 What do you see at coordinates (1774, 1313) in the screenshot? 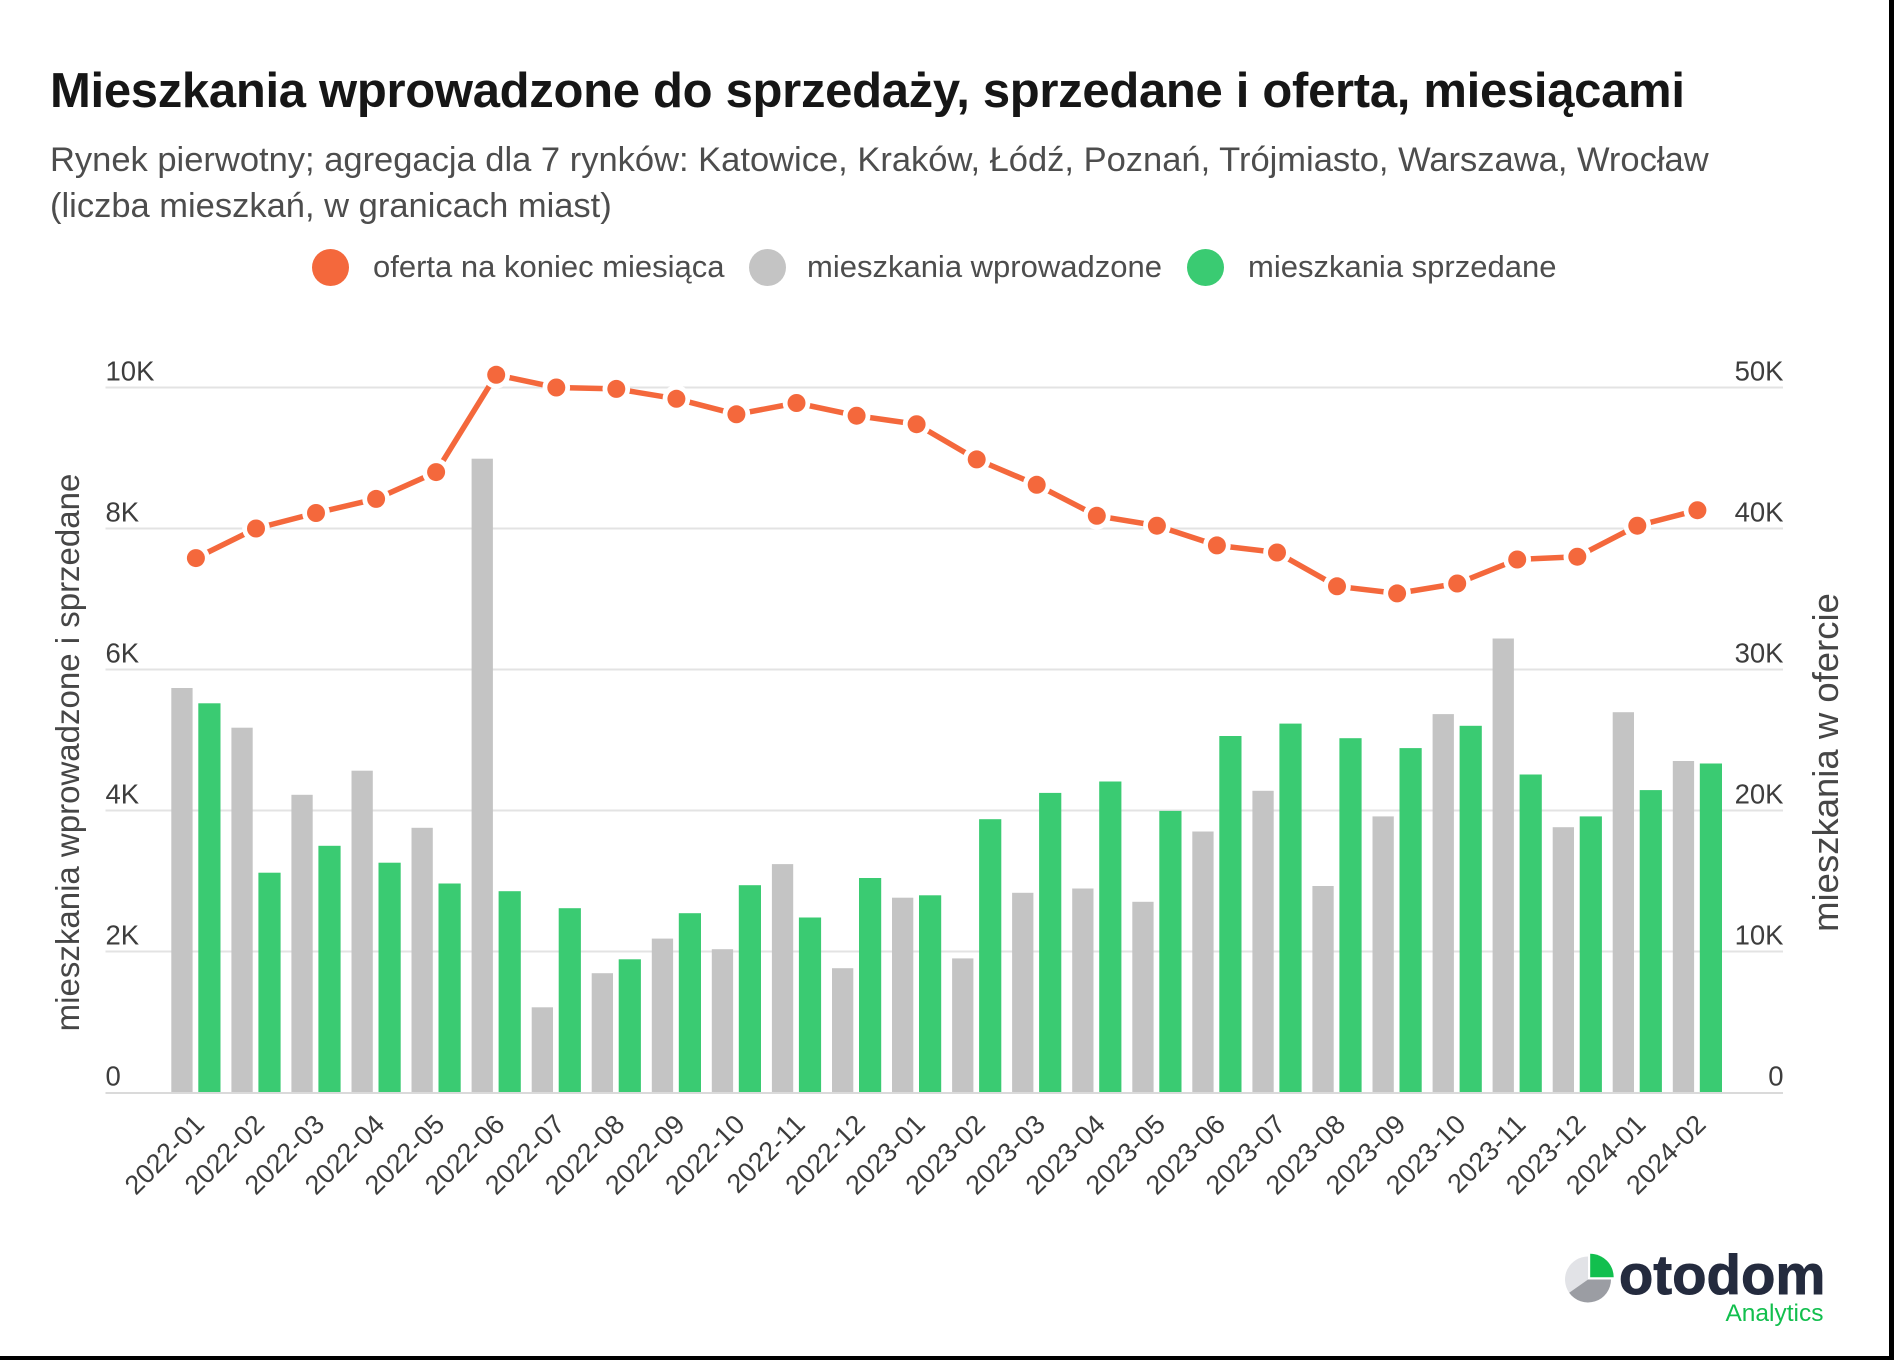
I see `svg-text: Analytics` at bounding box center [1774, 1313].